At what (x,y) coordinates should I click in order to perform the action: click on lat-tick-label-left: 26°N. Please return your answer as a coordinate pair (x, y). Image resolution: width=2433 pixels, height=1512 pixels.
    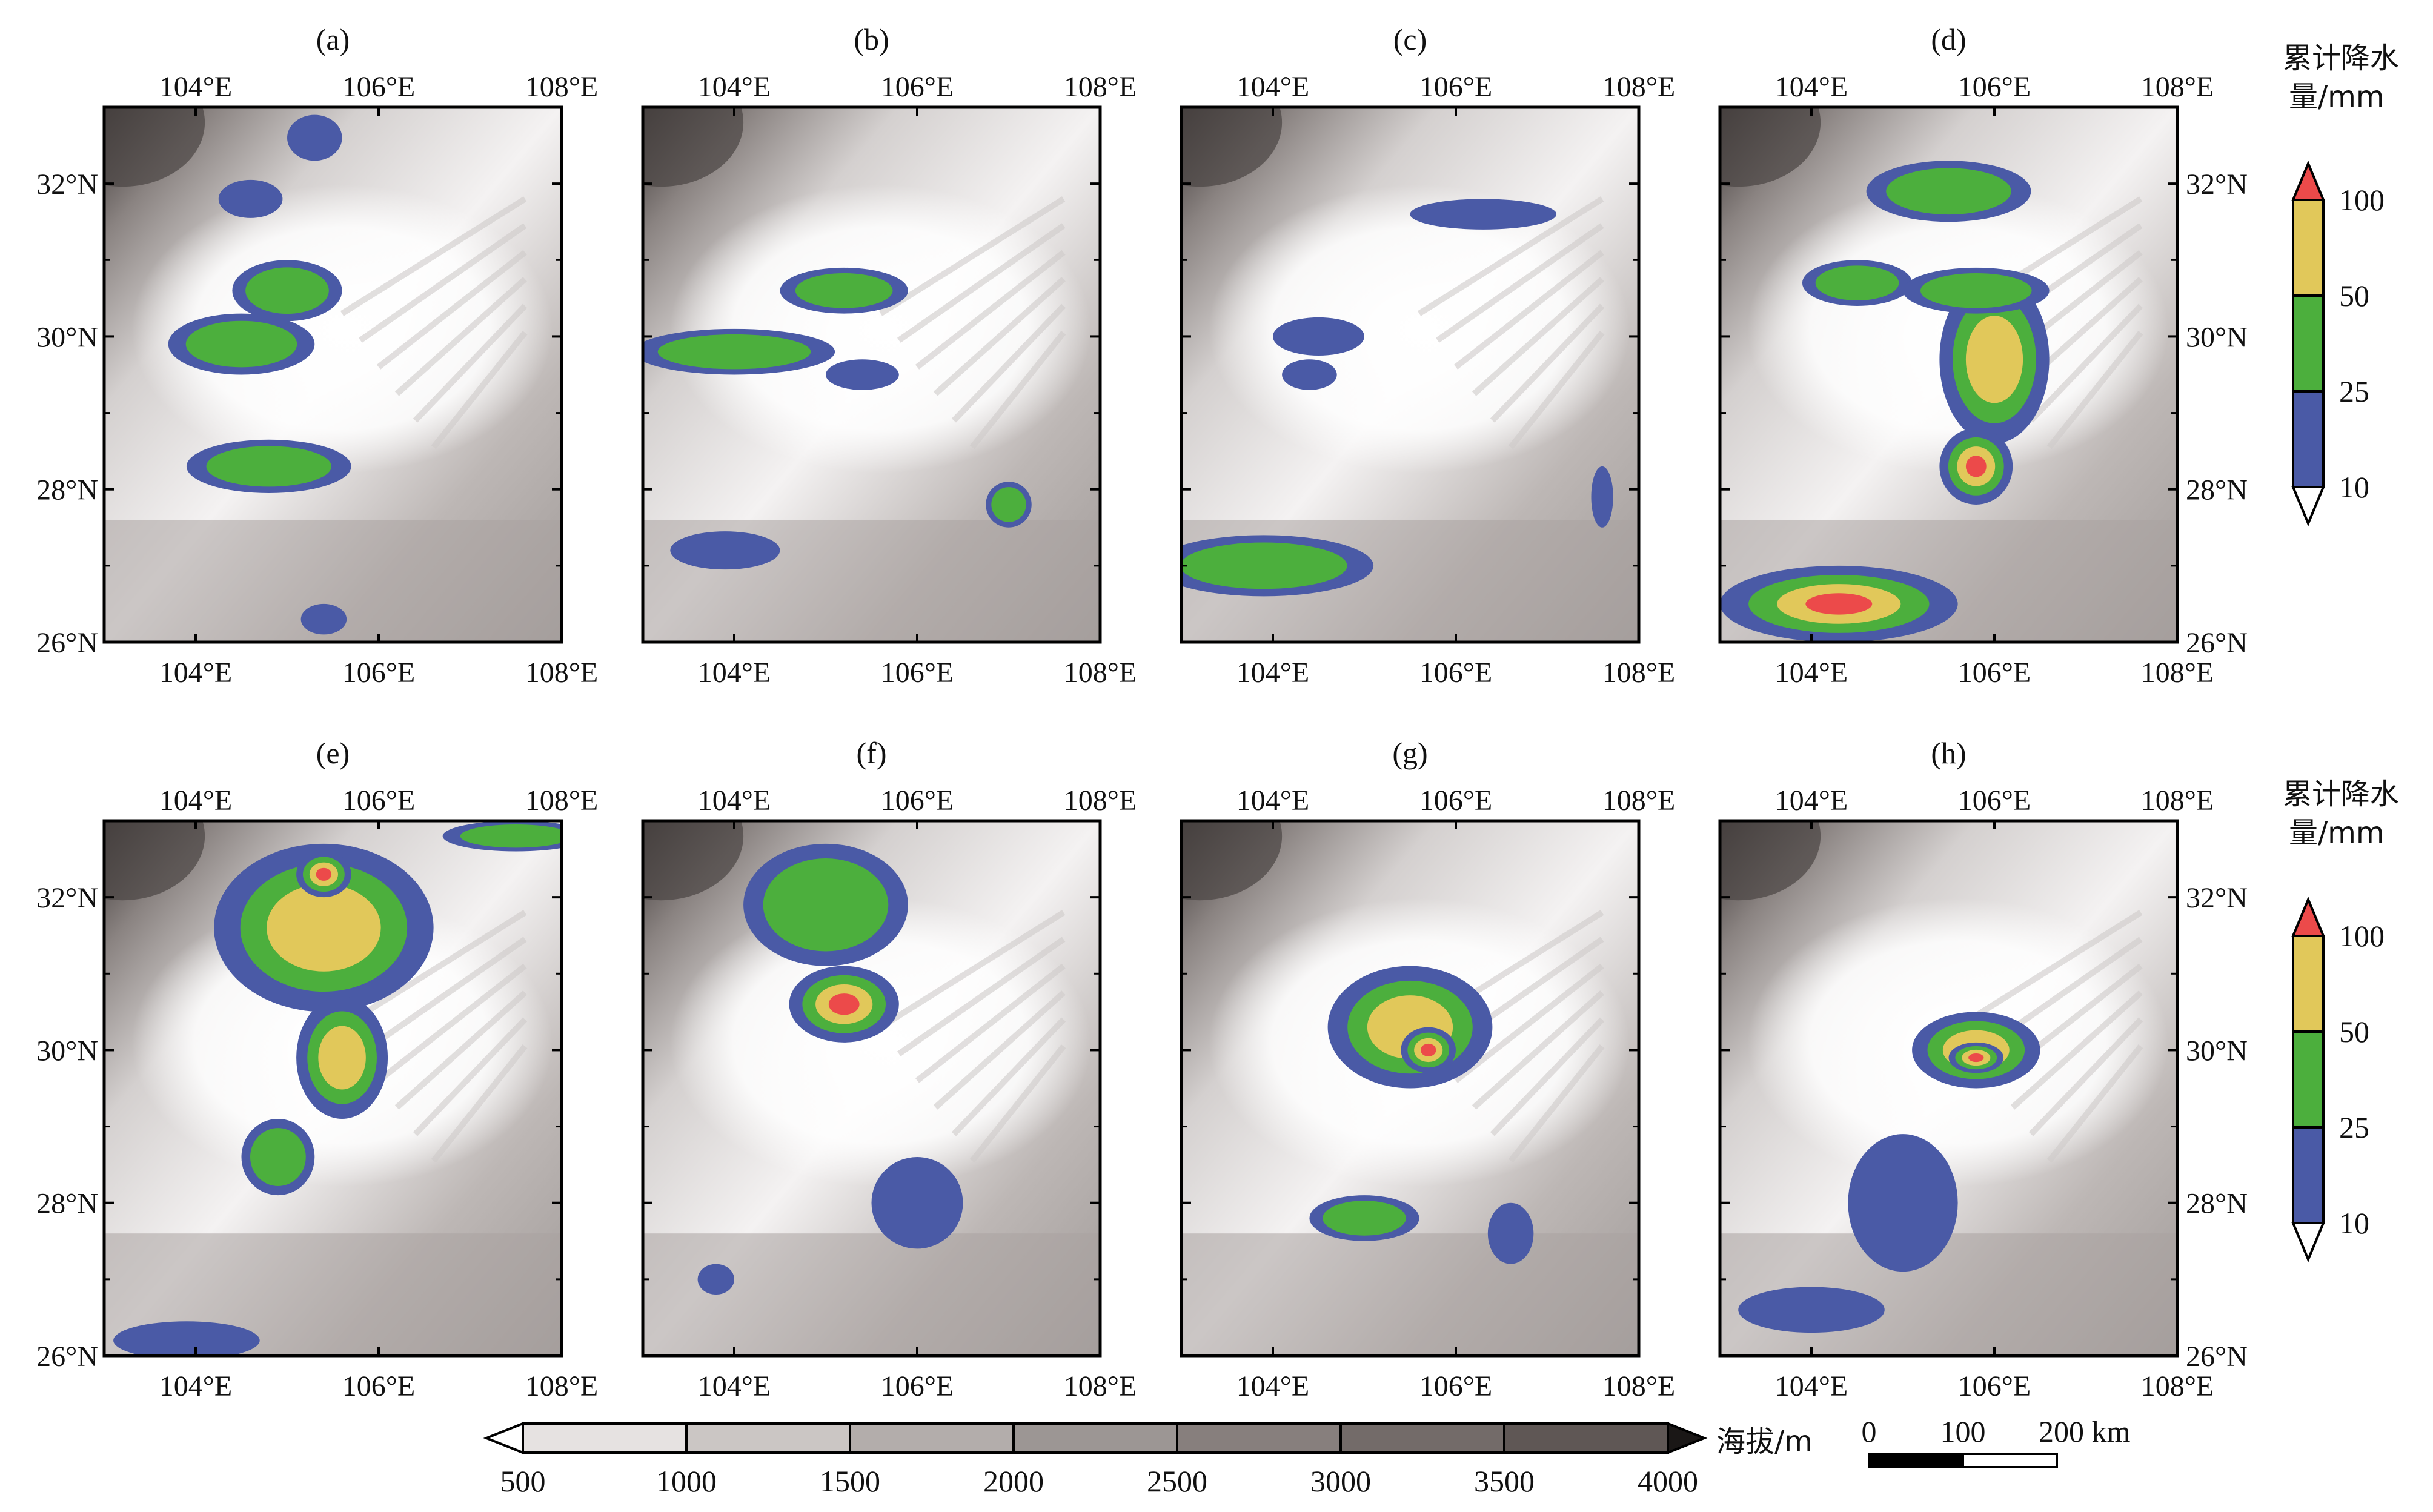
    Looking at the image, I should click on (67, 1357).